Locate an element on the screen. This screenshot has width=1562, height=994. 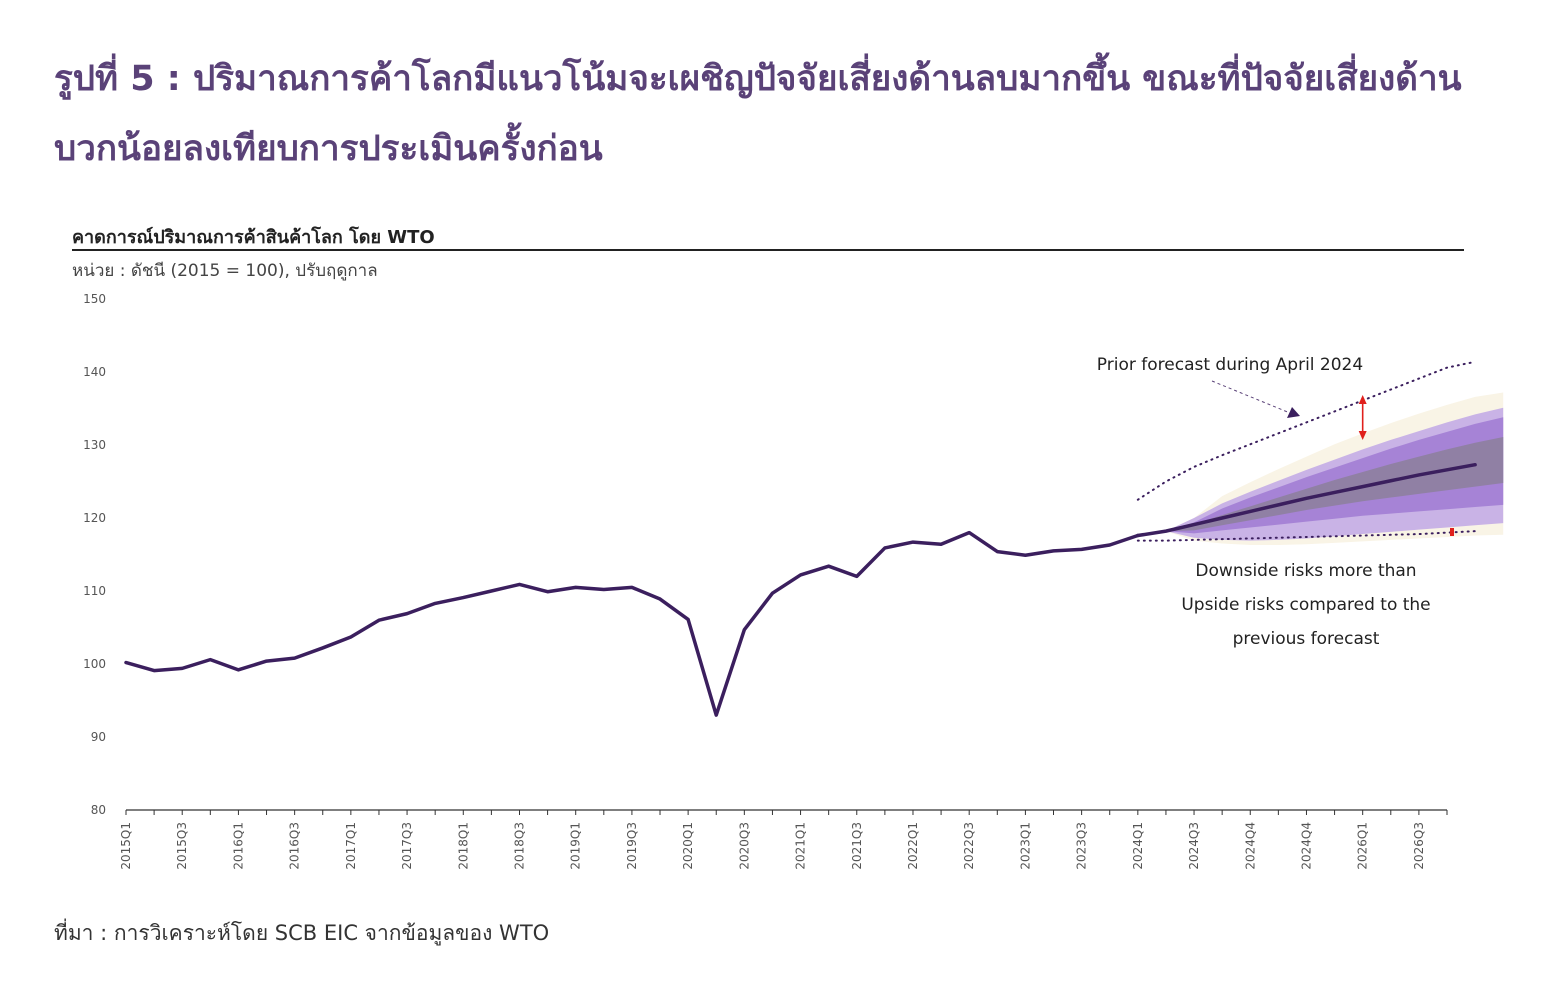
x-tick-label: 2023Q3 is located at coordinates (1082, 846).